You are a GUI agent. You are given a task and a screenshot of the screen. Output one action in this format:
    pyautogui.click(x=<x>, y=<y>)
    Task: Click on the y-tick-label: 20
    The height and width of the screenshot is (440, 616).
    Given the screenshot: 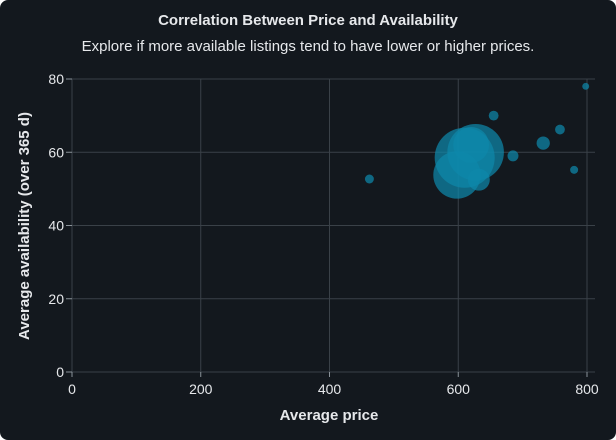 What is the action you would take?
    pyautogui.click(x=56, y=299)
    